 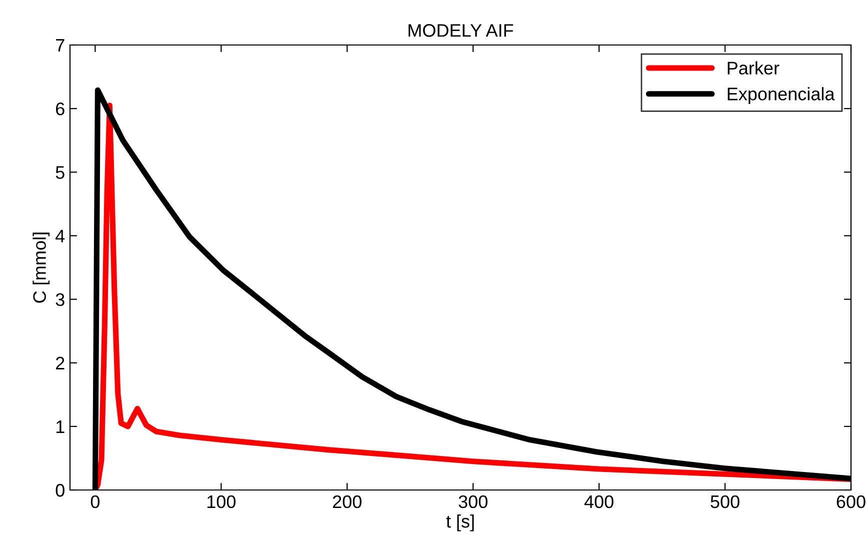 What do you see at coordinates (851, 501) in the screenshot?
I see `x-tick-label: 600` at bounding box center [851, 501].